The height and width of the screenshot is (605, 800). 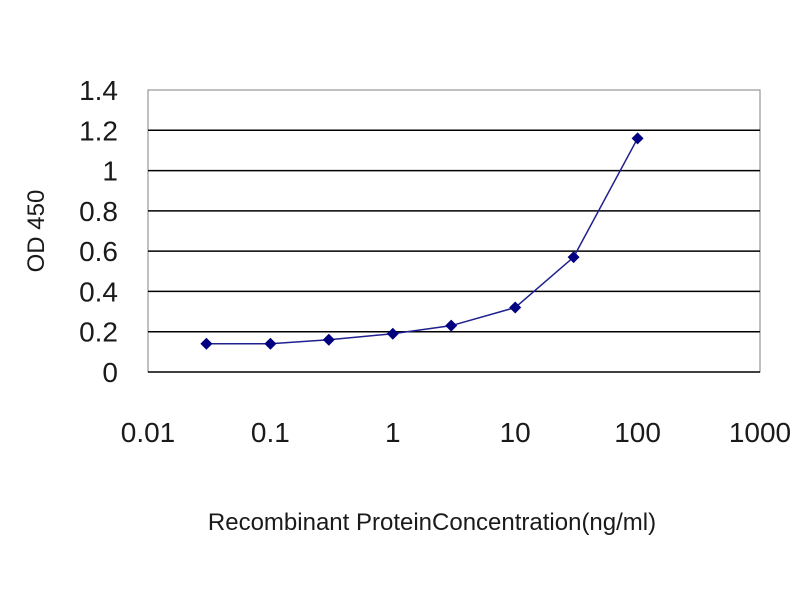 What do you see at coordinates (456, 432) in the screenshot?
I see `x-tick-labels: 0.01 0.1 1 10 100 1000` at bounding box center [456, 432].